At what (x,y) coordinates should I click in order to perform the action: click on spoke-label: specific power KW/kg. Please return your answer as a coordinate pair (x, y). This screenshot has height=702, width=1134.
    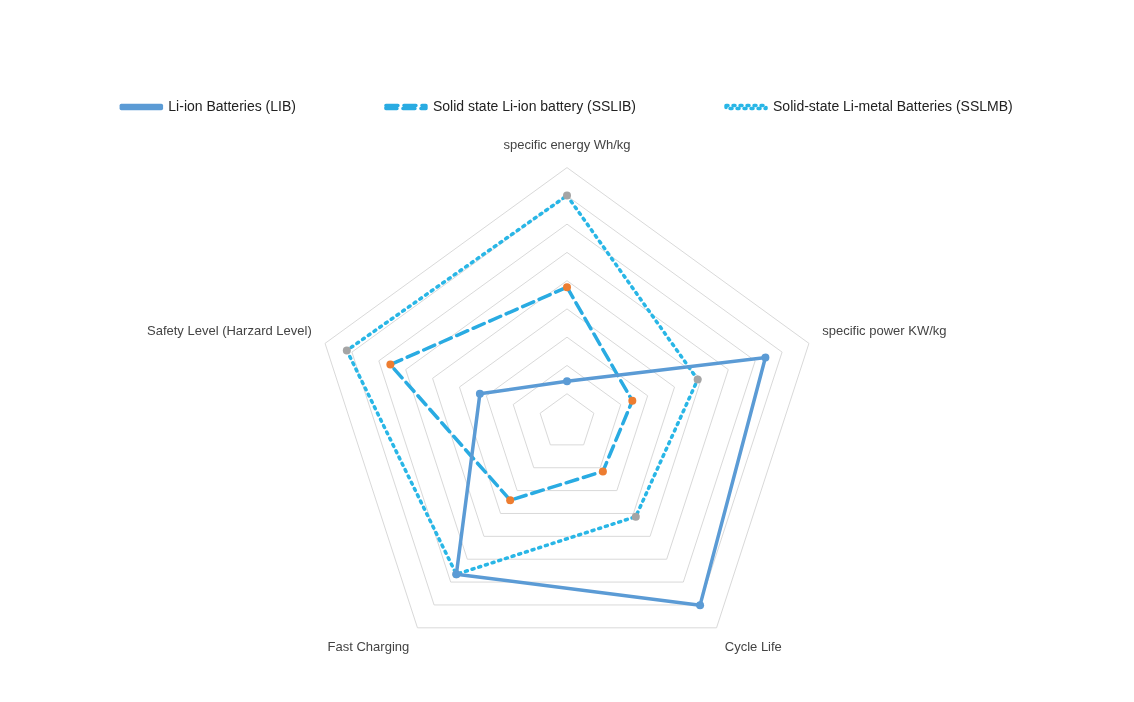
    Looking at the image, I should click on (884, 330).